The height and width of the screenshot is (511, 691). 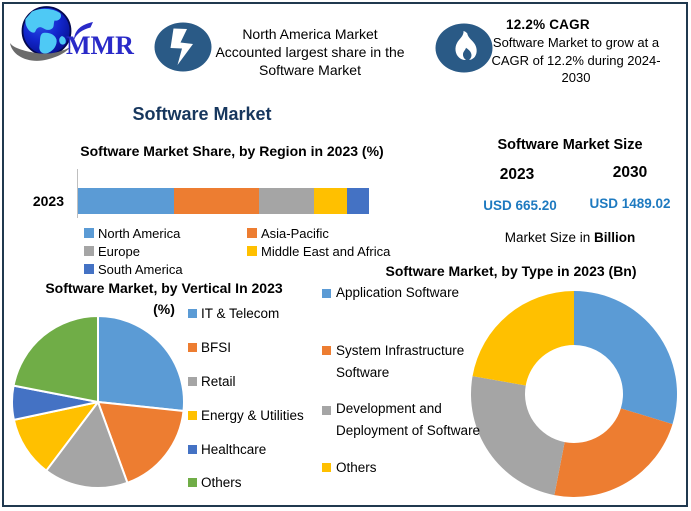 What do you see at coordinates (100, 45) in the screenshot?
I see `svg-text: MMR` at bounding box center [100, 45].